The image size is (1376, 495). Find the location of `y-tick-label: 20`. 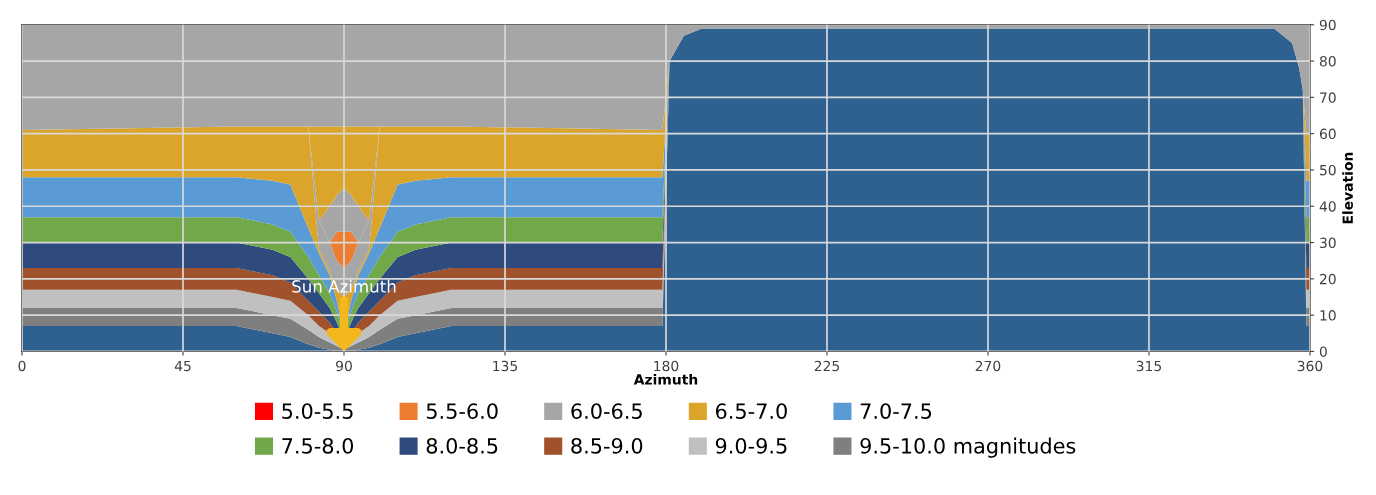

y-tick-label: 20 is located at coordinates (1328, 279).